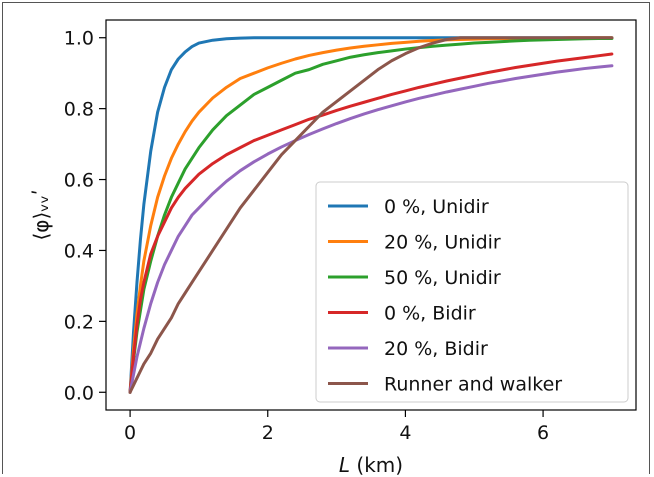 This screenshot has height=477, width=654. What do you see at coordinates (130, 433) in the screenshot?
I see `x-tick-label: 0` at bounding box center [130, 433].